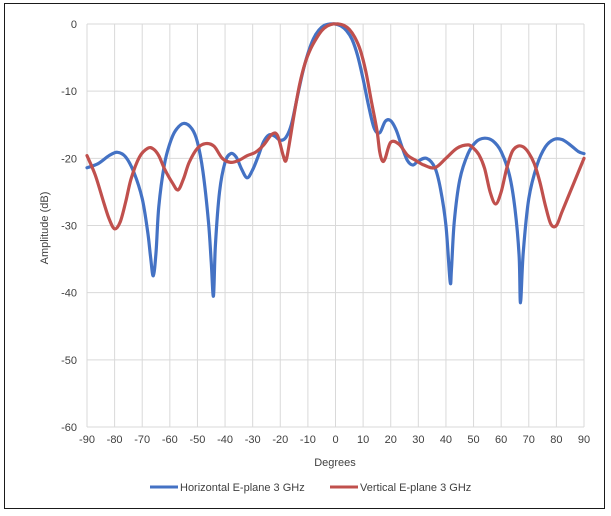 This screenshot has height=516, width=611. I want to click on x-tick-label: -60, so click(170, 440).